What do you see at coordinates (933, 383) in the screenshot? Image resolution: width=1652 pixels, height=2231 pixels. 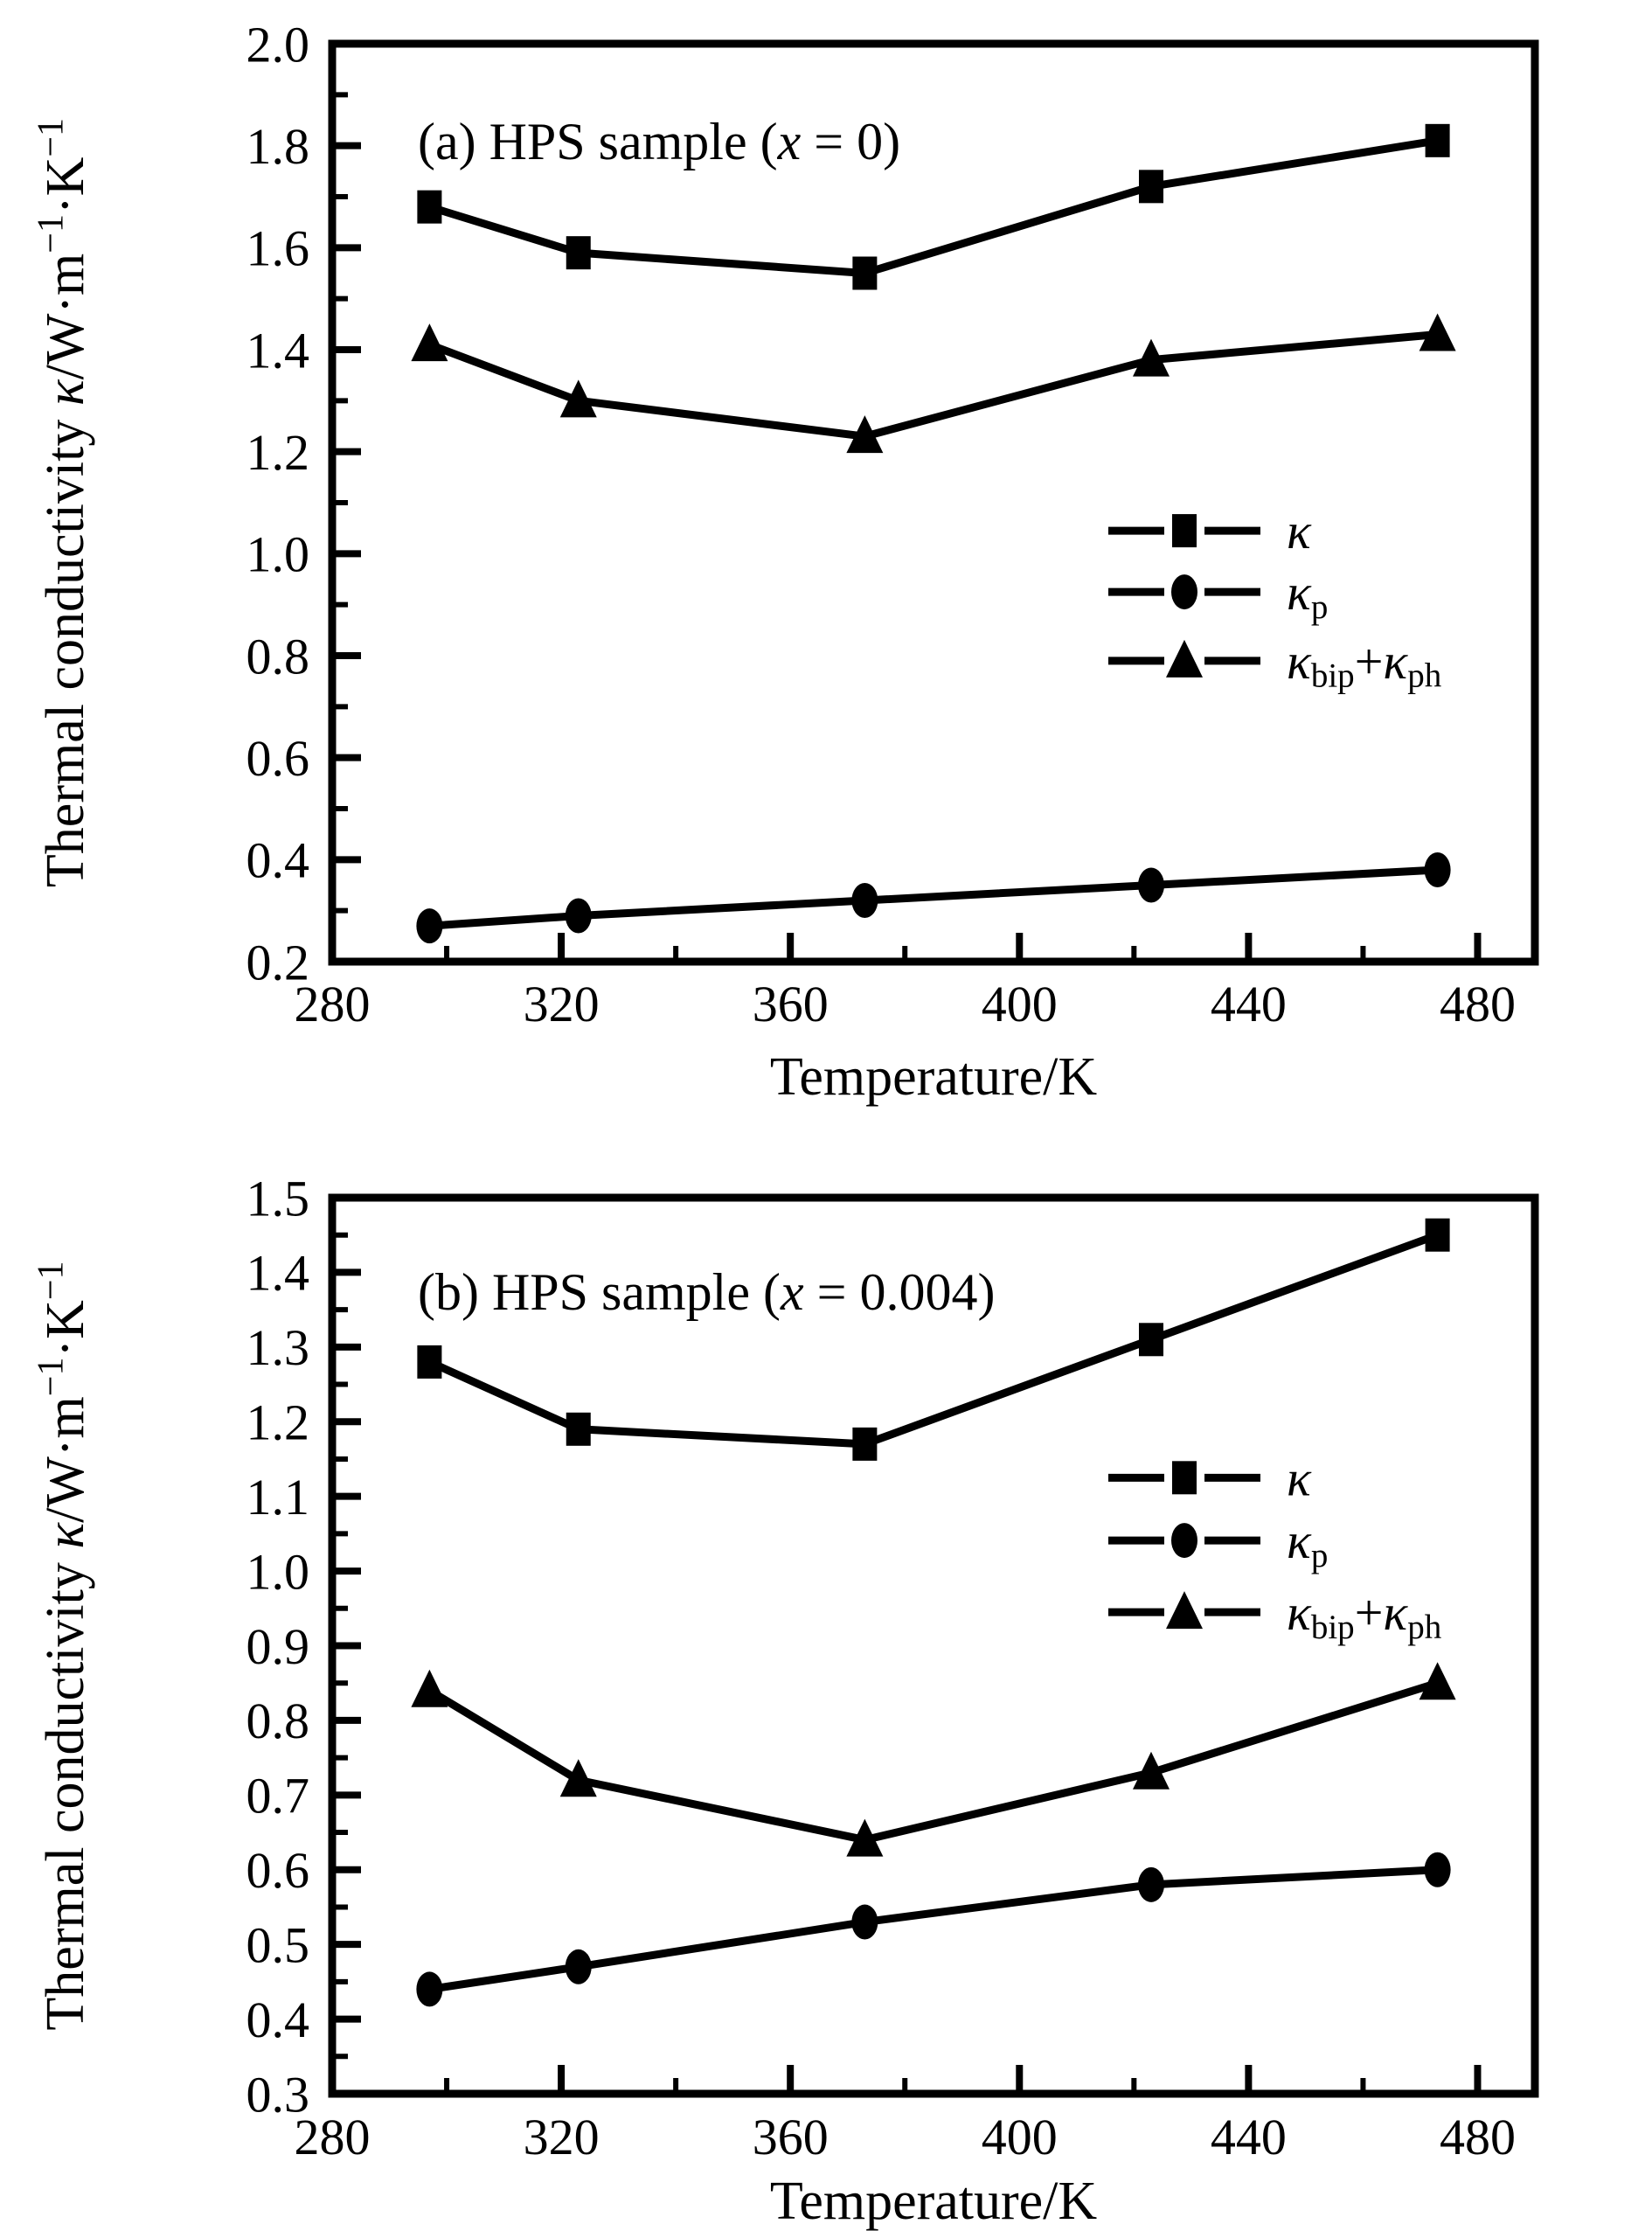 I see `series-kappa-bip-plus-kappa-ph-a` at bounding box center [933, 383].